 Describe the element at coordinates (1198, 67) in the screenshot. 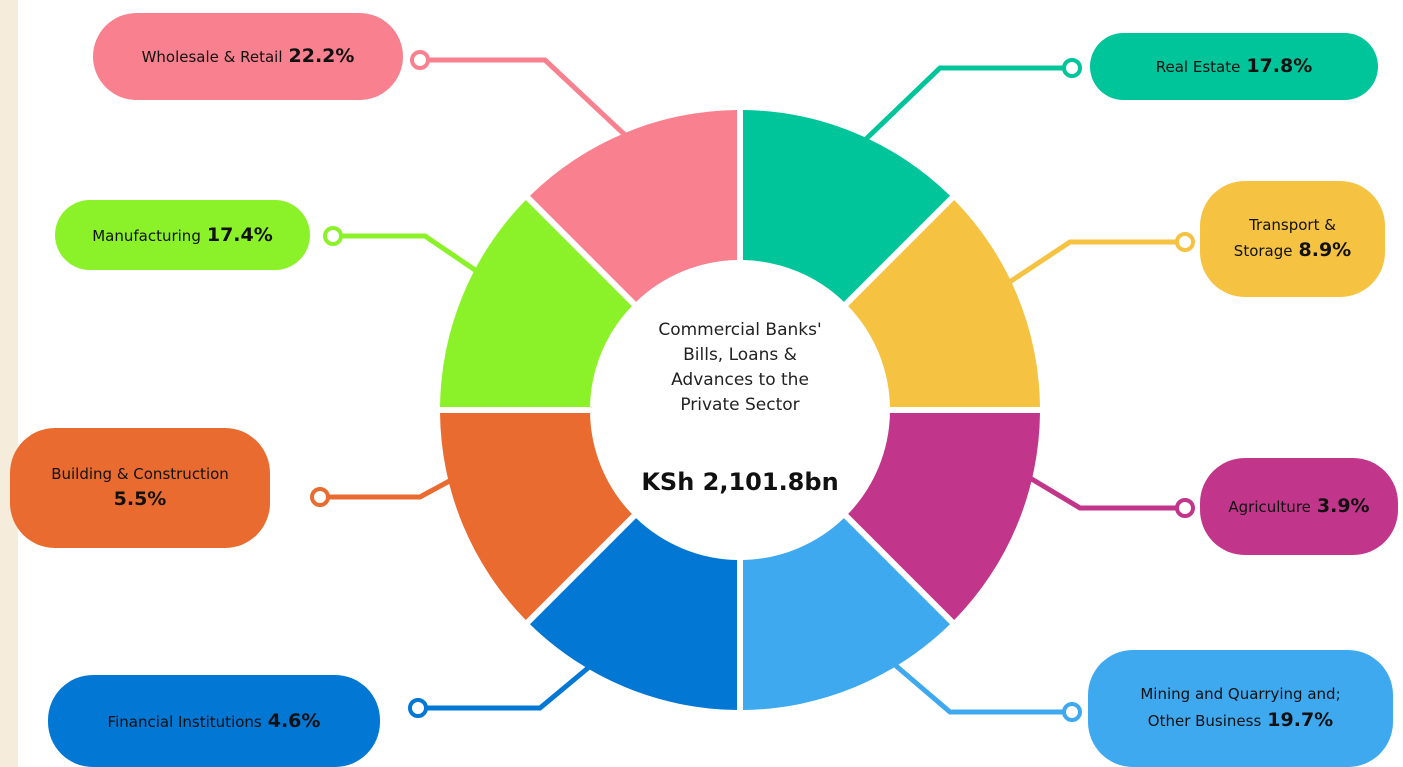

I see `segment-name: Real Estate` at that location.